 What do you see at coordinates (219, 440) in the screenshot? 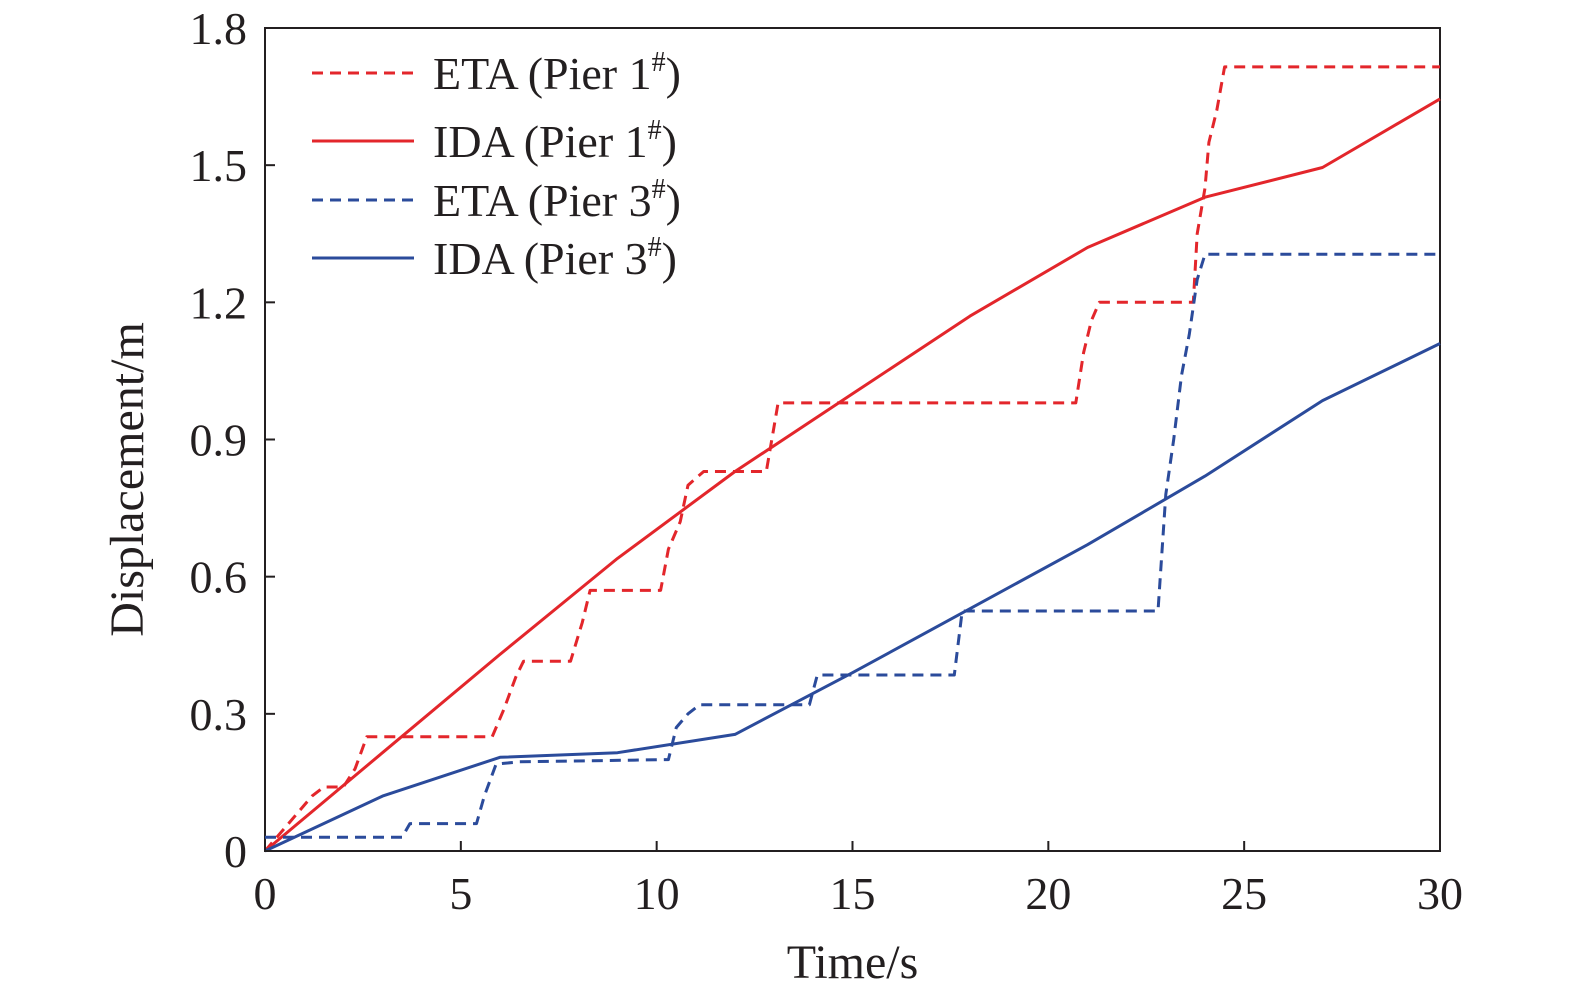
I see `y-tick-label: 0.9` at bounding box center [219, 440].